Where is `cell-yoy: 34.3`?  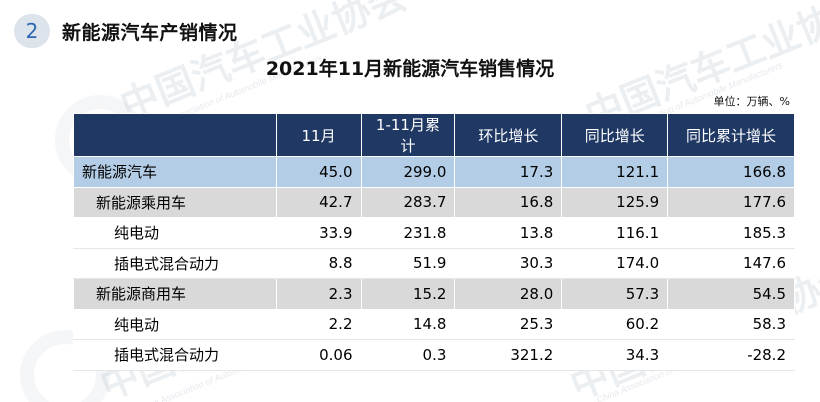 cell-yoy: 34.3 is located at coordinates (615, 355).